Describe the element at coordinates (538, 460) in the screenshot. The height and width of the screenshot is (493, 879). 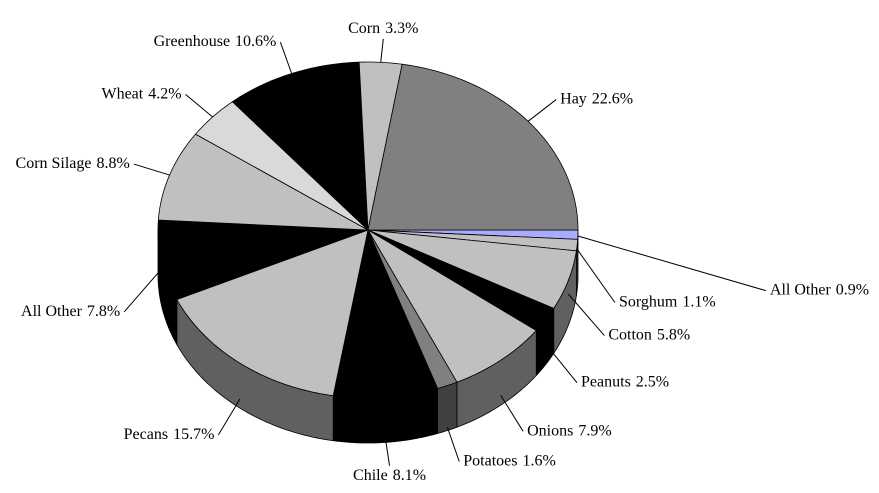
I see `slice-value-label: 1.6%` at that location.